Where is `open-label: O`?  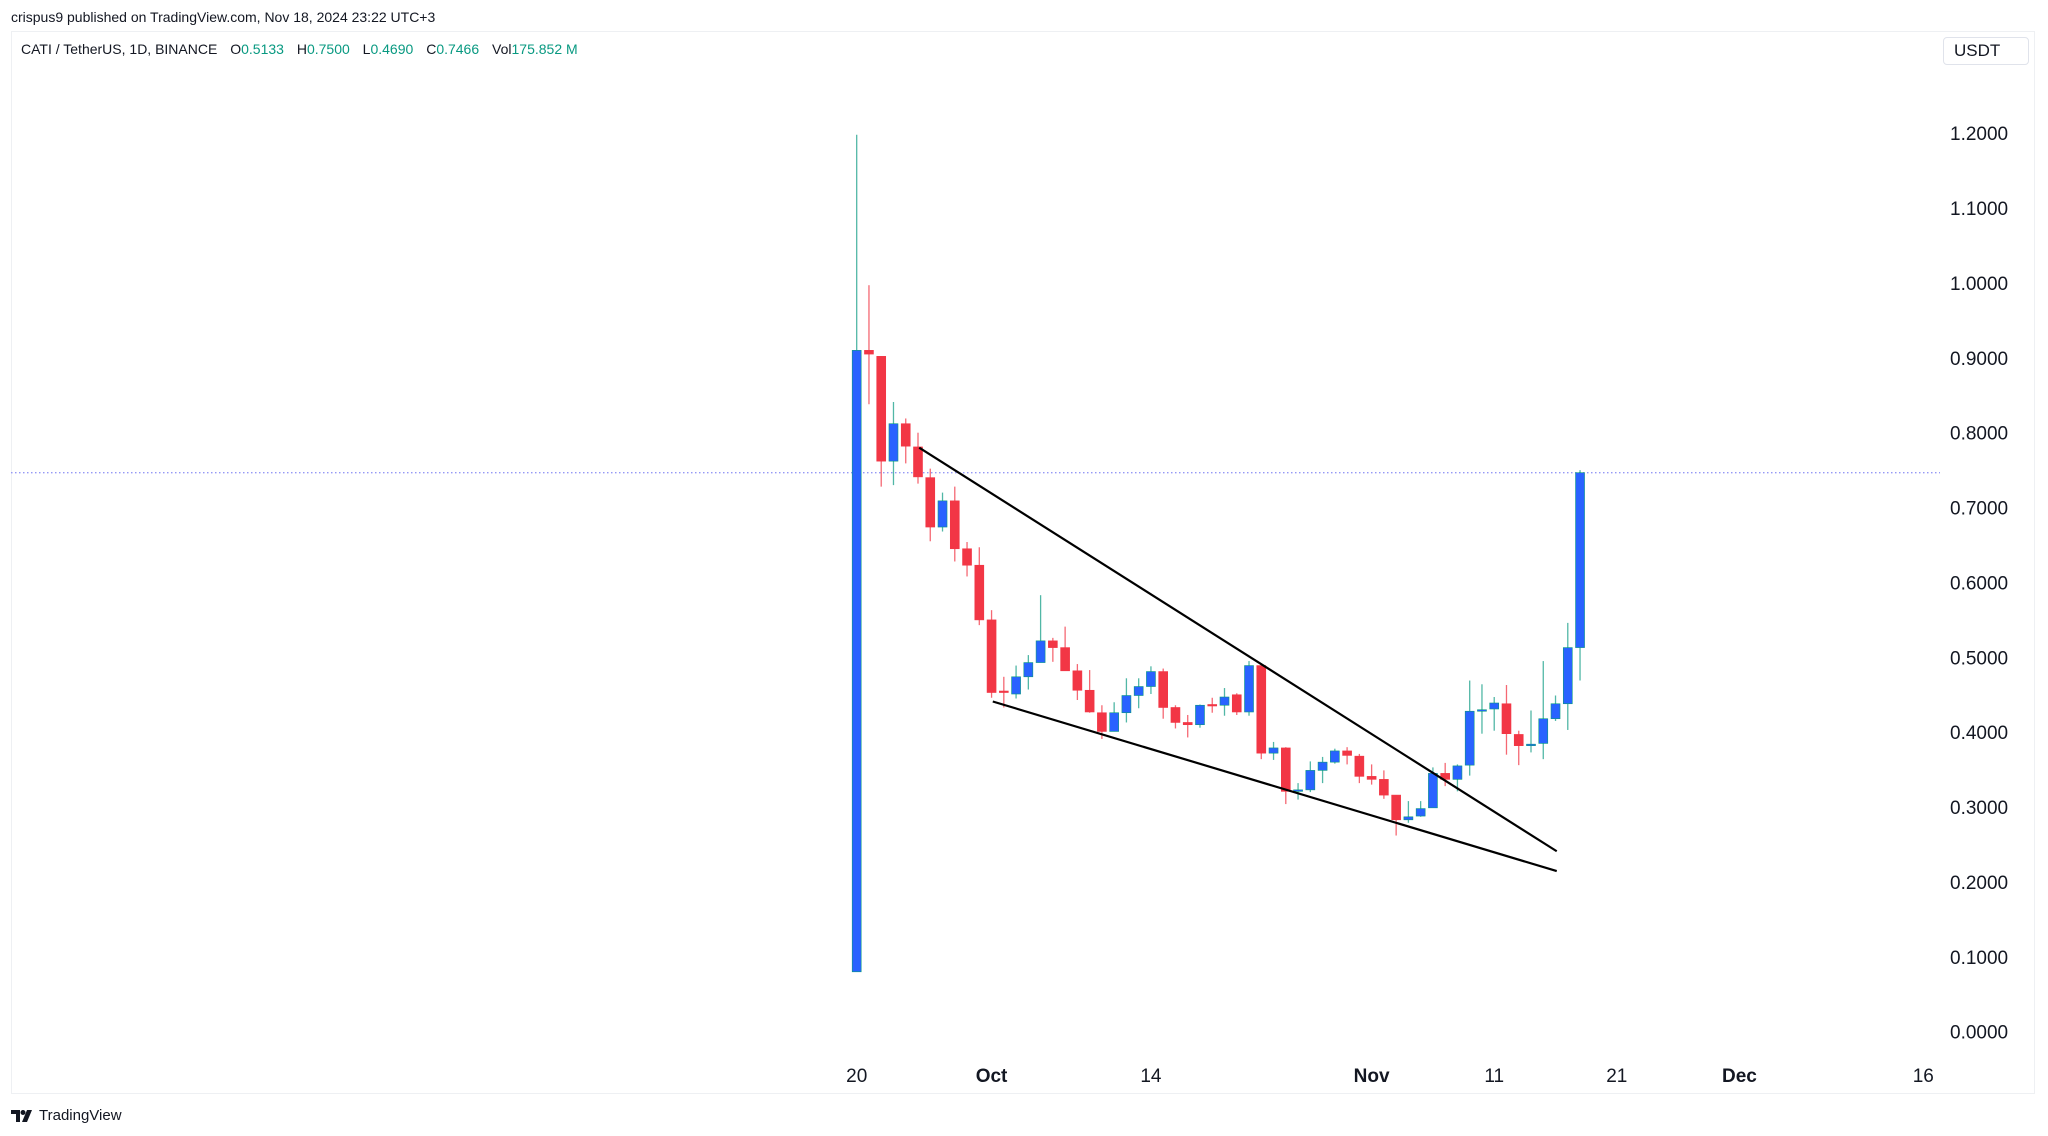 open-label: O is located at coordinates (236, 49).